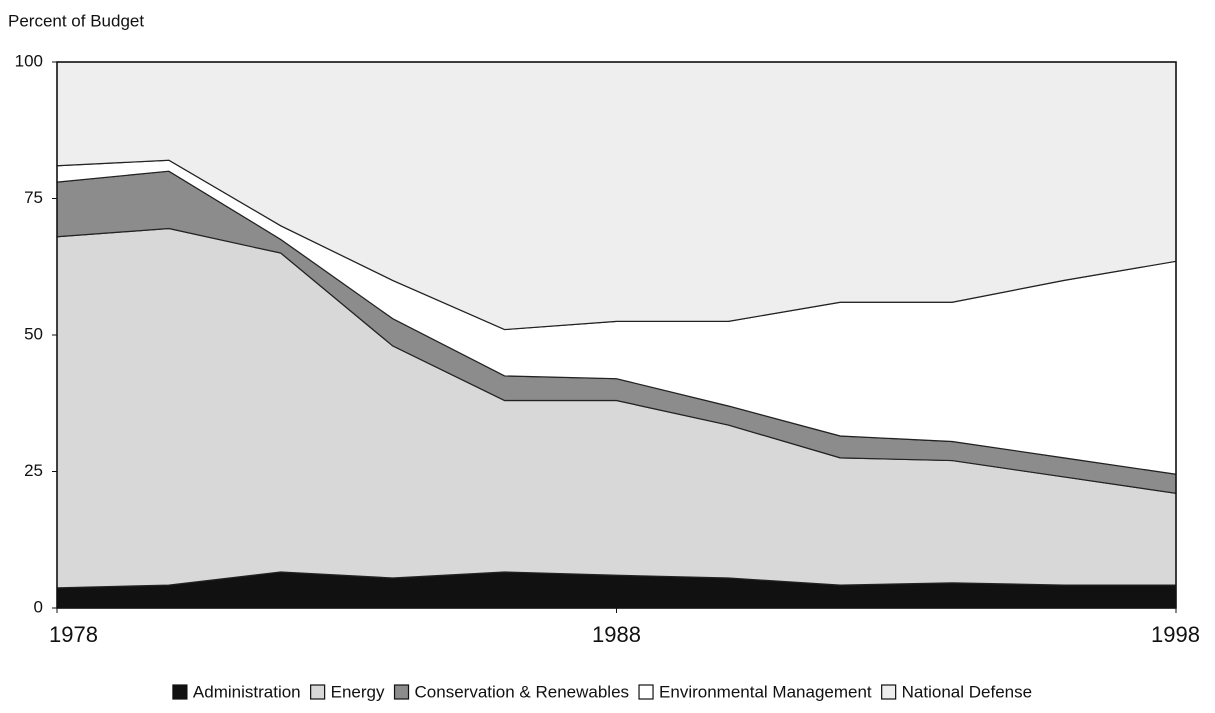 The image size is (1215, 713). Describe the element at coordinates (765, 691) in the screenshot. I see `legend-label: Environmental Management` at that location.